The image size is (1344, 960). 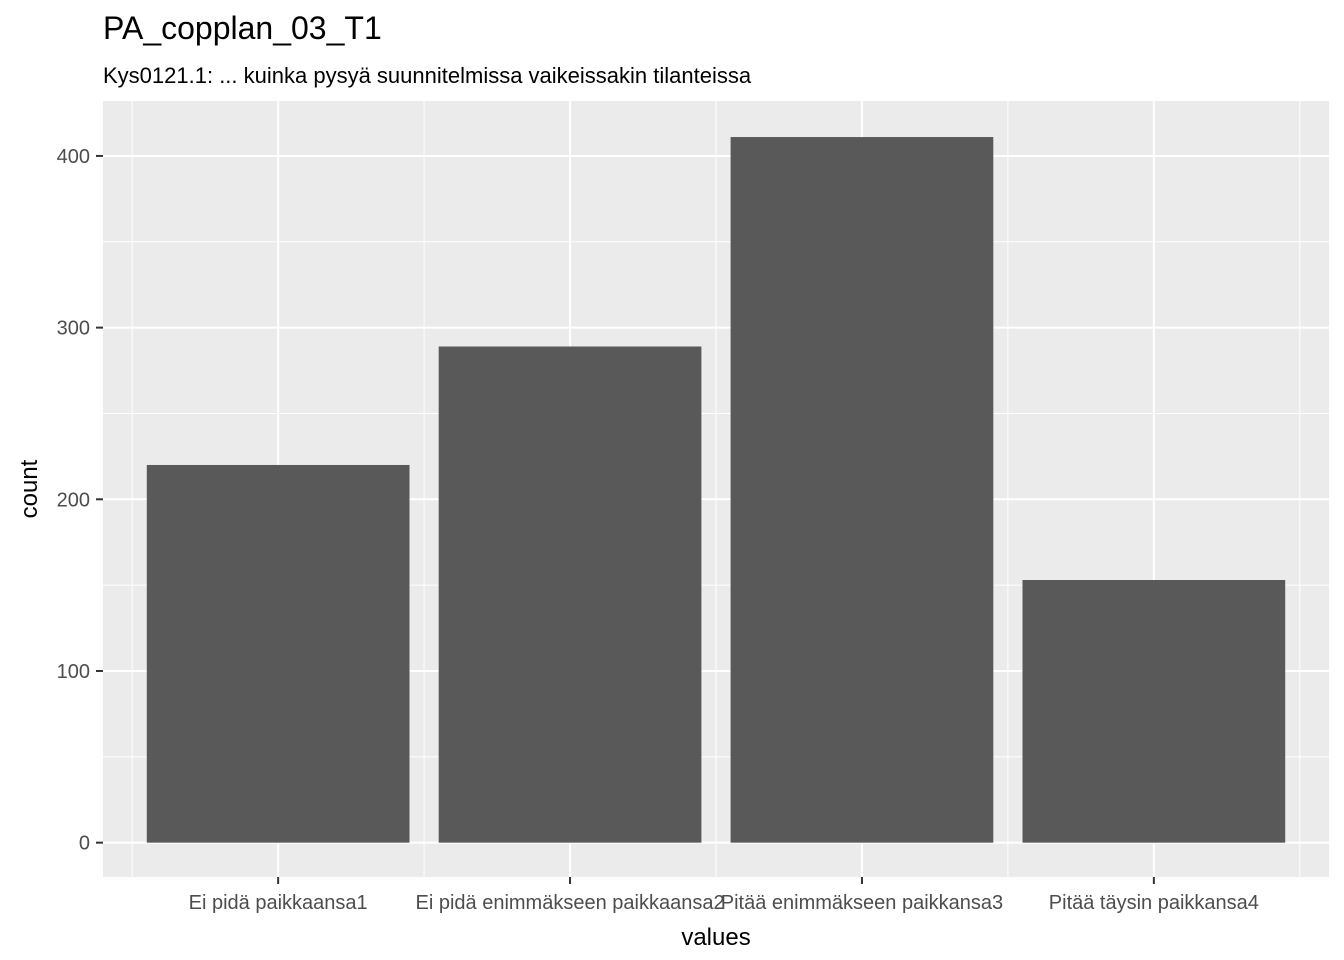 I want to click on y-tick-label: 100, so click(x=73, y=672).